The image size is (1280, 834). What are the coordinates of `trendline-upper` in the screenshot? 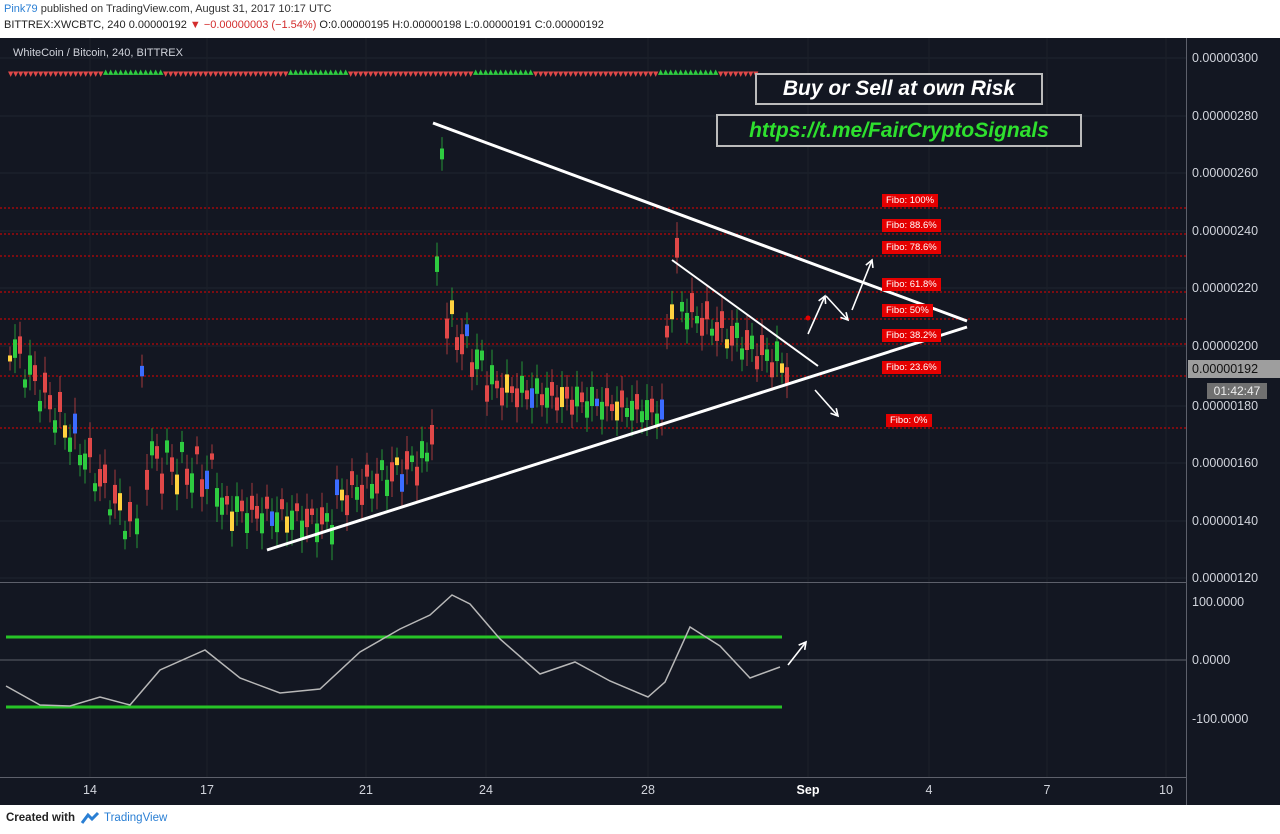 It's located at (700, 222).